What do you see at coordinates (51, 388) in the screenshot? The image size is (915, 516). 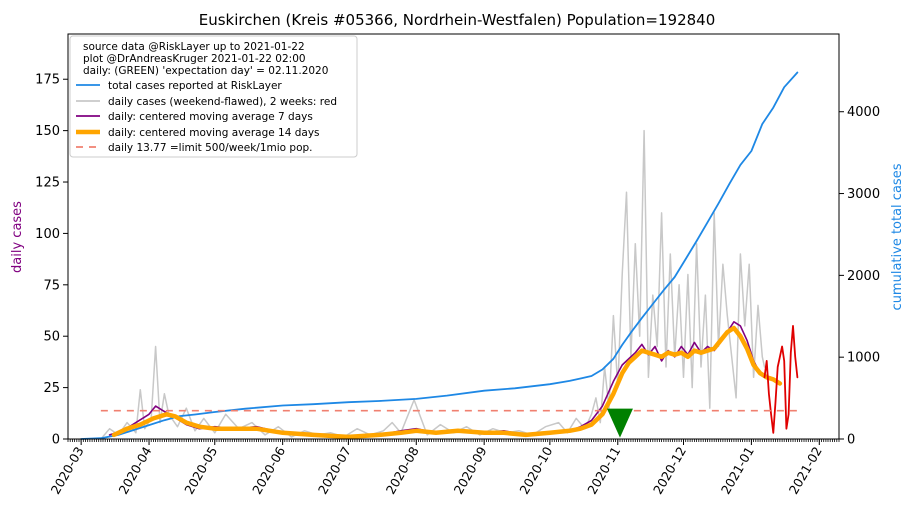 I see `y-left-tick-label: 25` at bounding box center [51, 388].